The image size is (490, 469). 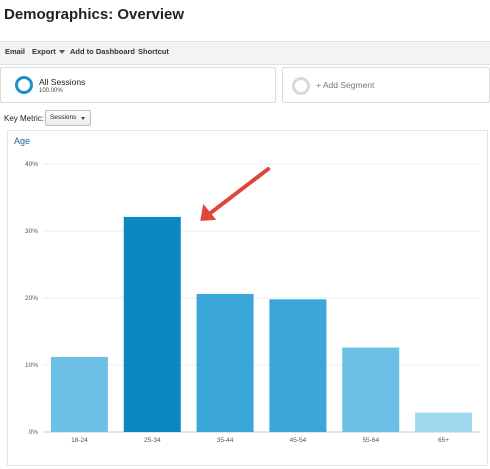 I want to click on segment-ring-icon, so click(x=24, y=85).